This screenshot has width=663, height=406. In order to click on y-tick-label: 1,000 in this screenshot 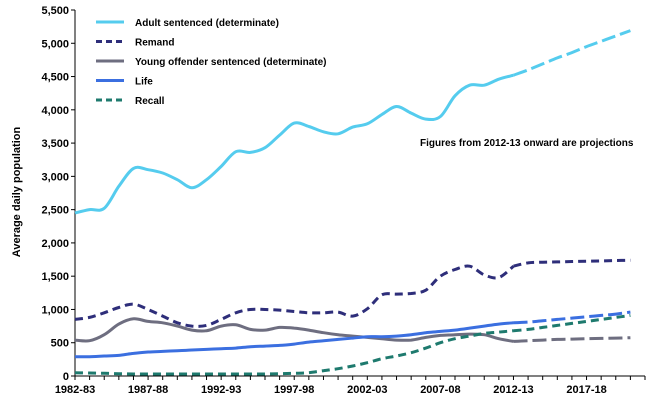, I will do `click(55, 310)`.